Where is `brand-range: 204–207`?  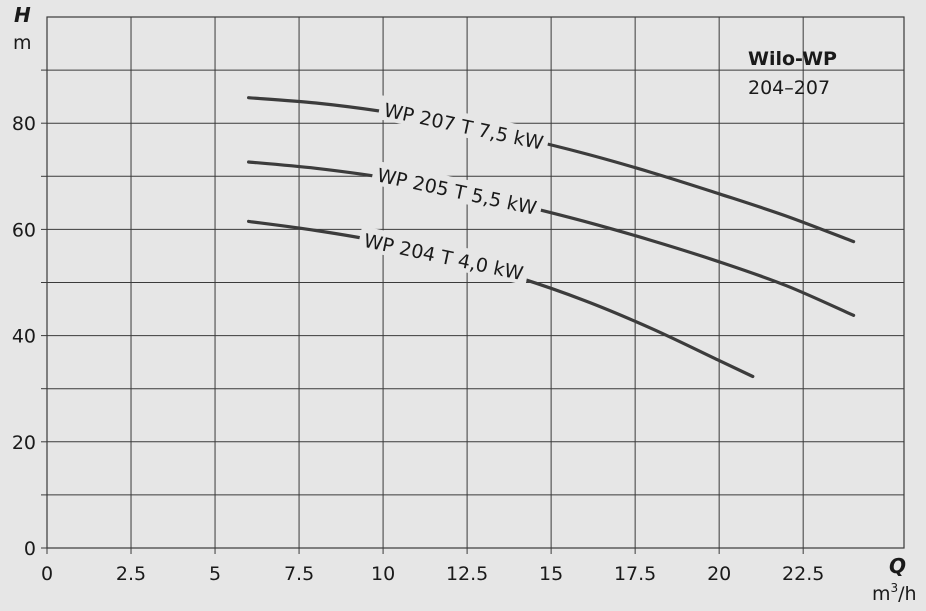 brand-range: 204–207 is located at coordinates (789, 88).